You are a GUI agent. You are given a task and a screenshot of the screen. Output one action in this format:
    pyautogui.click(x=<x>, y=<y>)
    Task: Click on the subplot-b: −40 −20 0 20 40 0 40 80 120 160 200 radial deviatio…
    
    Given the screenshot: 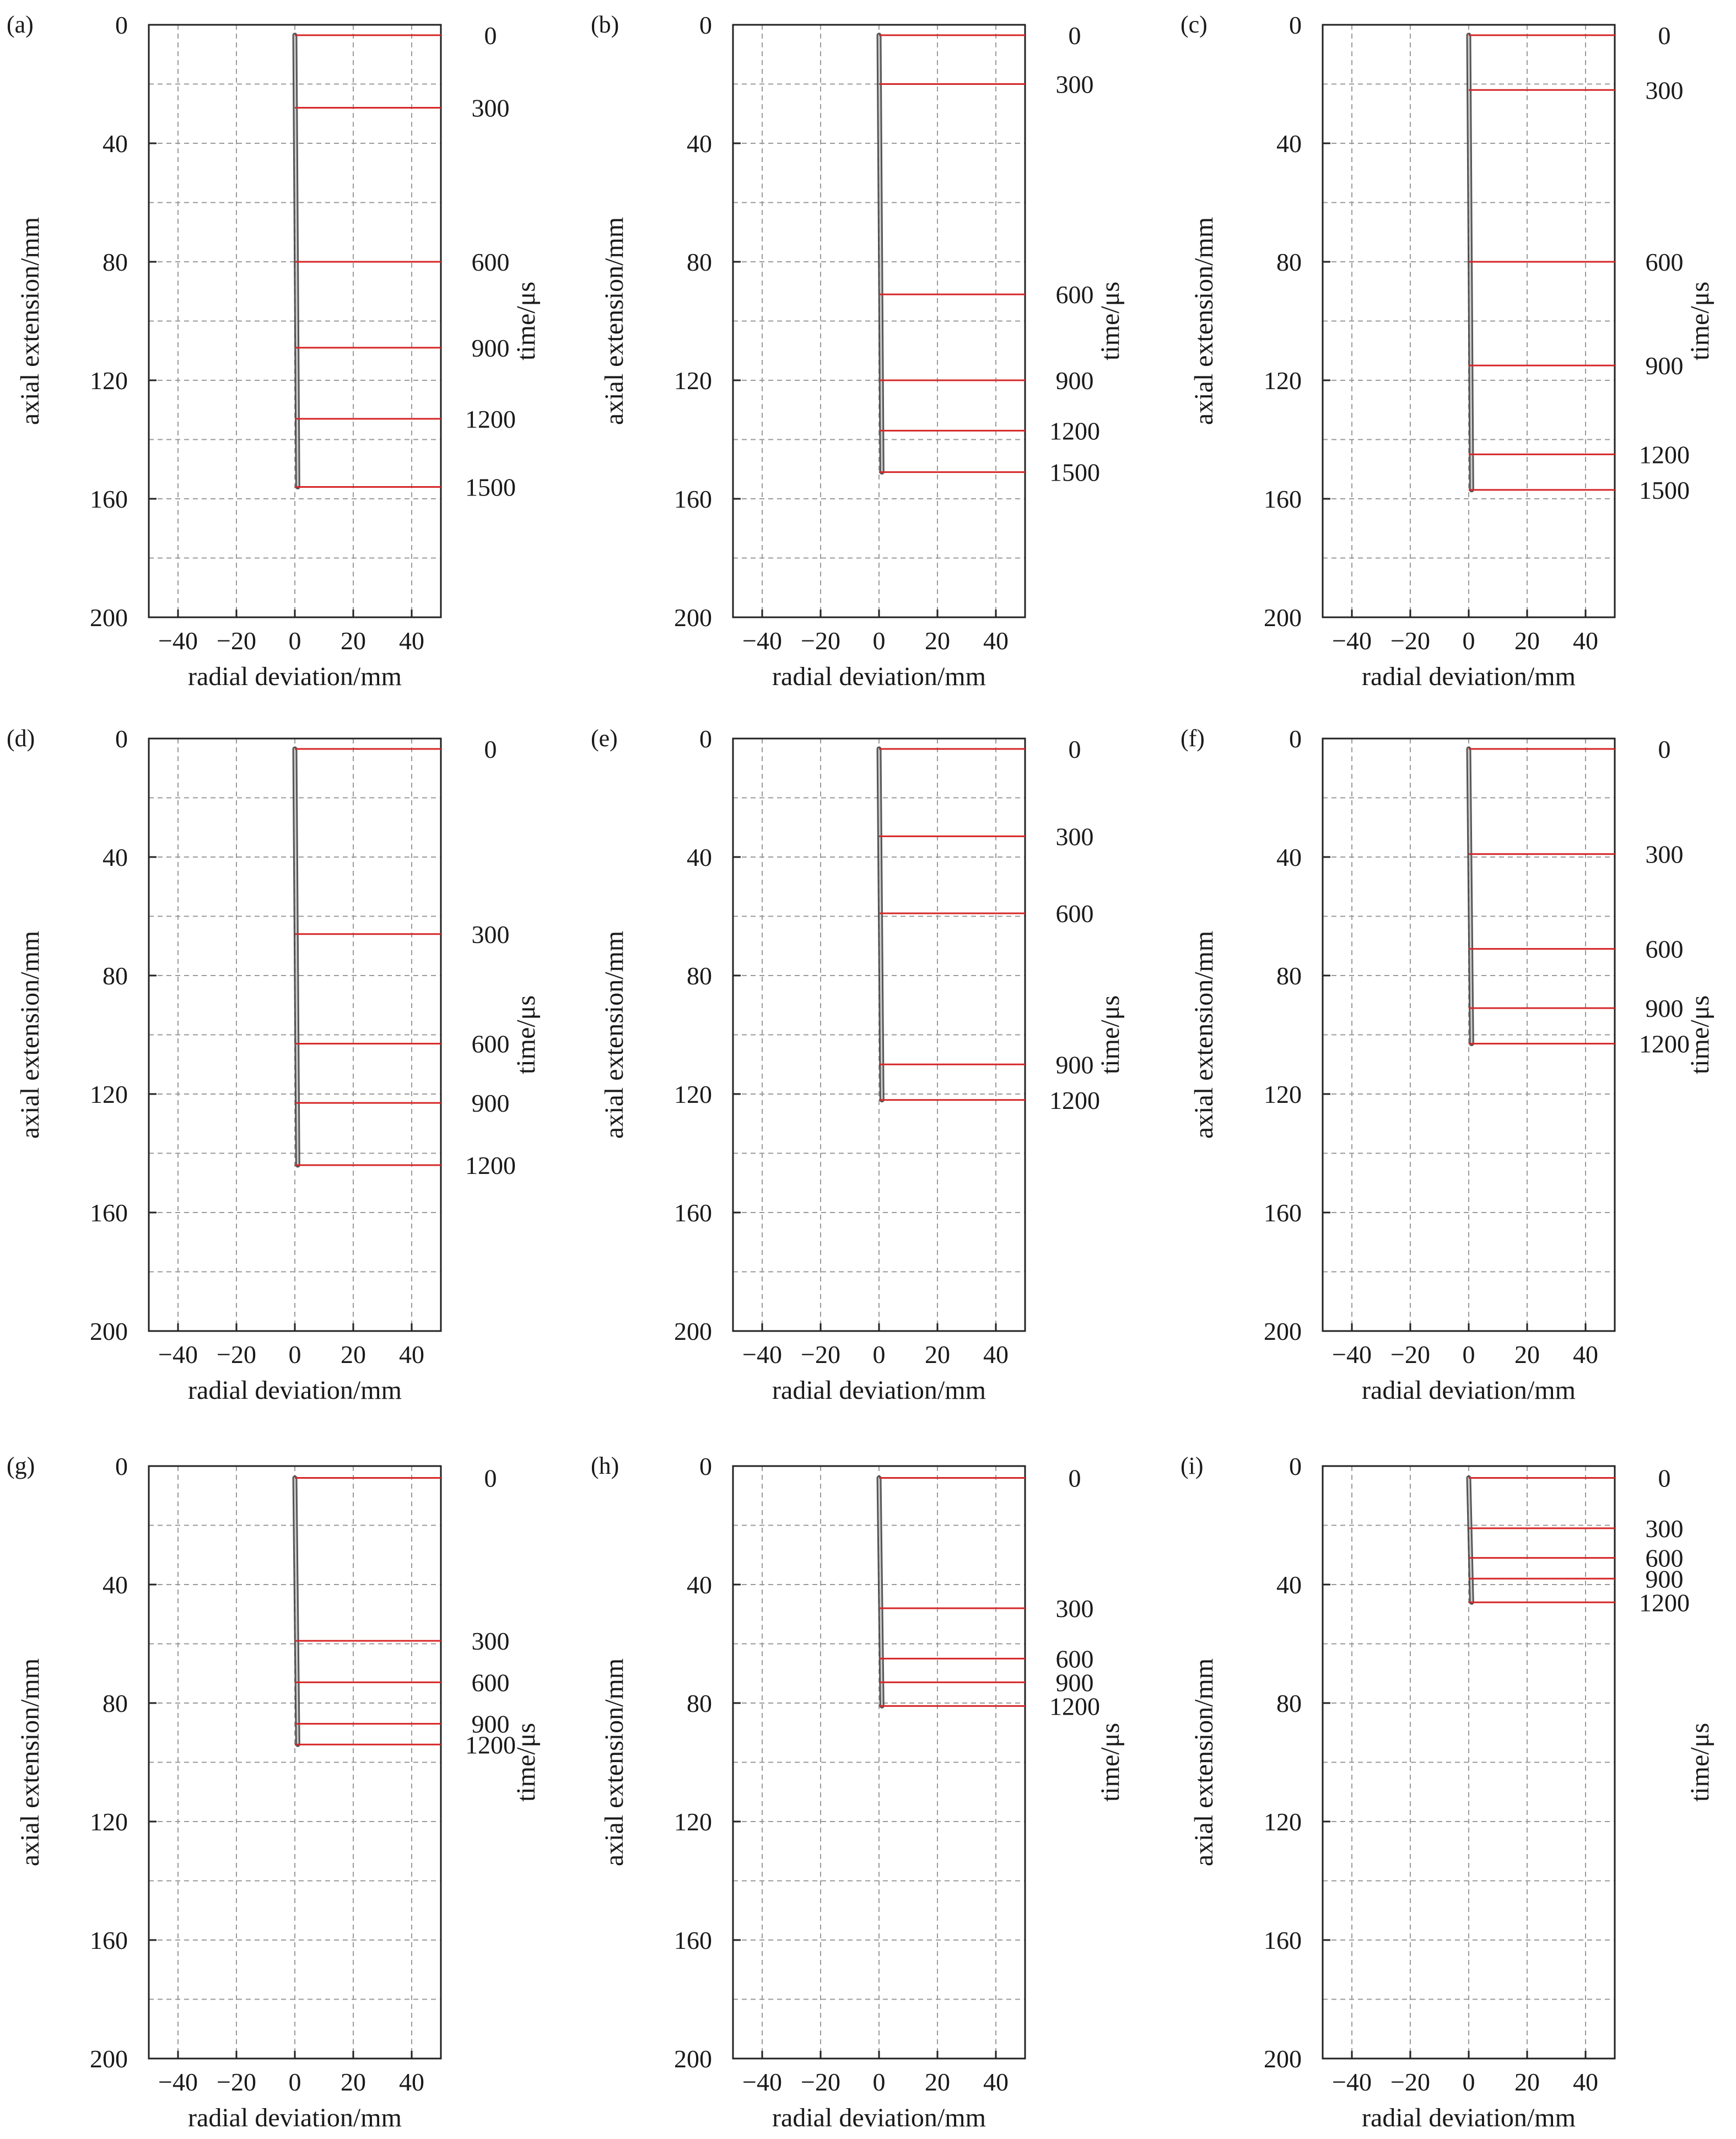 What is the action you would take?
    pyautogui.click(x=858, y=351)
    